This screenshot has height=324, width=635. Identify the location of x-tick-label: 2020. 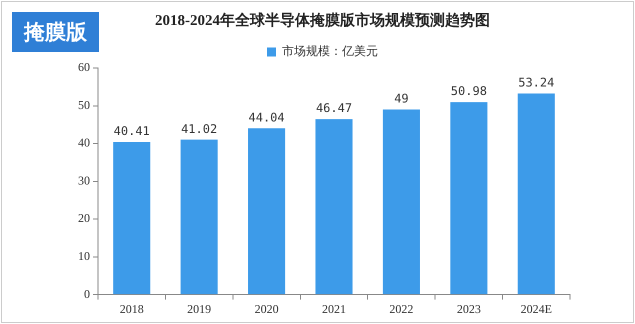
(266, 309).